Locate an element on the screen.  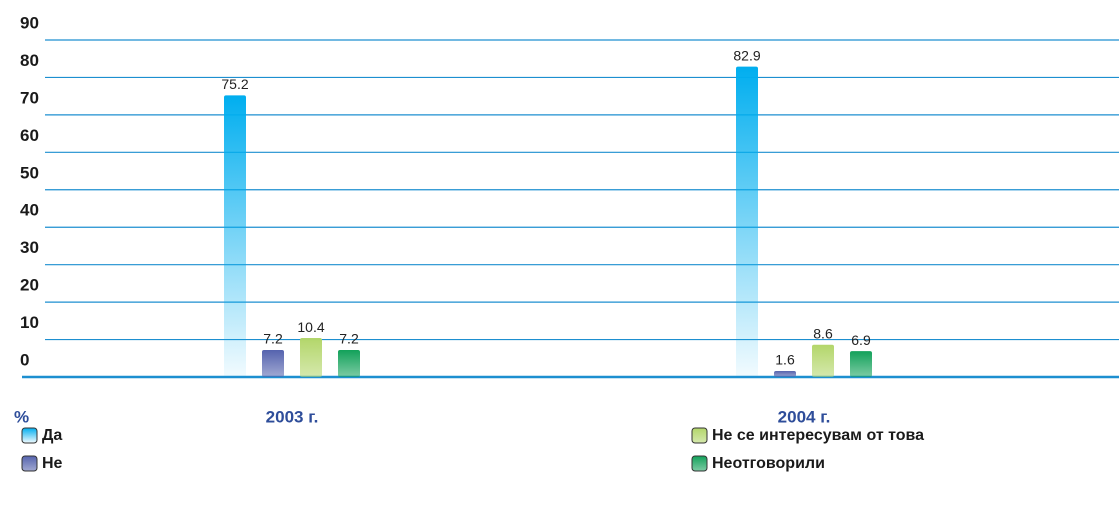
y-tick-label: 60 is located at coordinates (29, 135).